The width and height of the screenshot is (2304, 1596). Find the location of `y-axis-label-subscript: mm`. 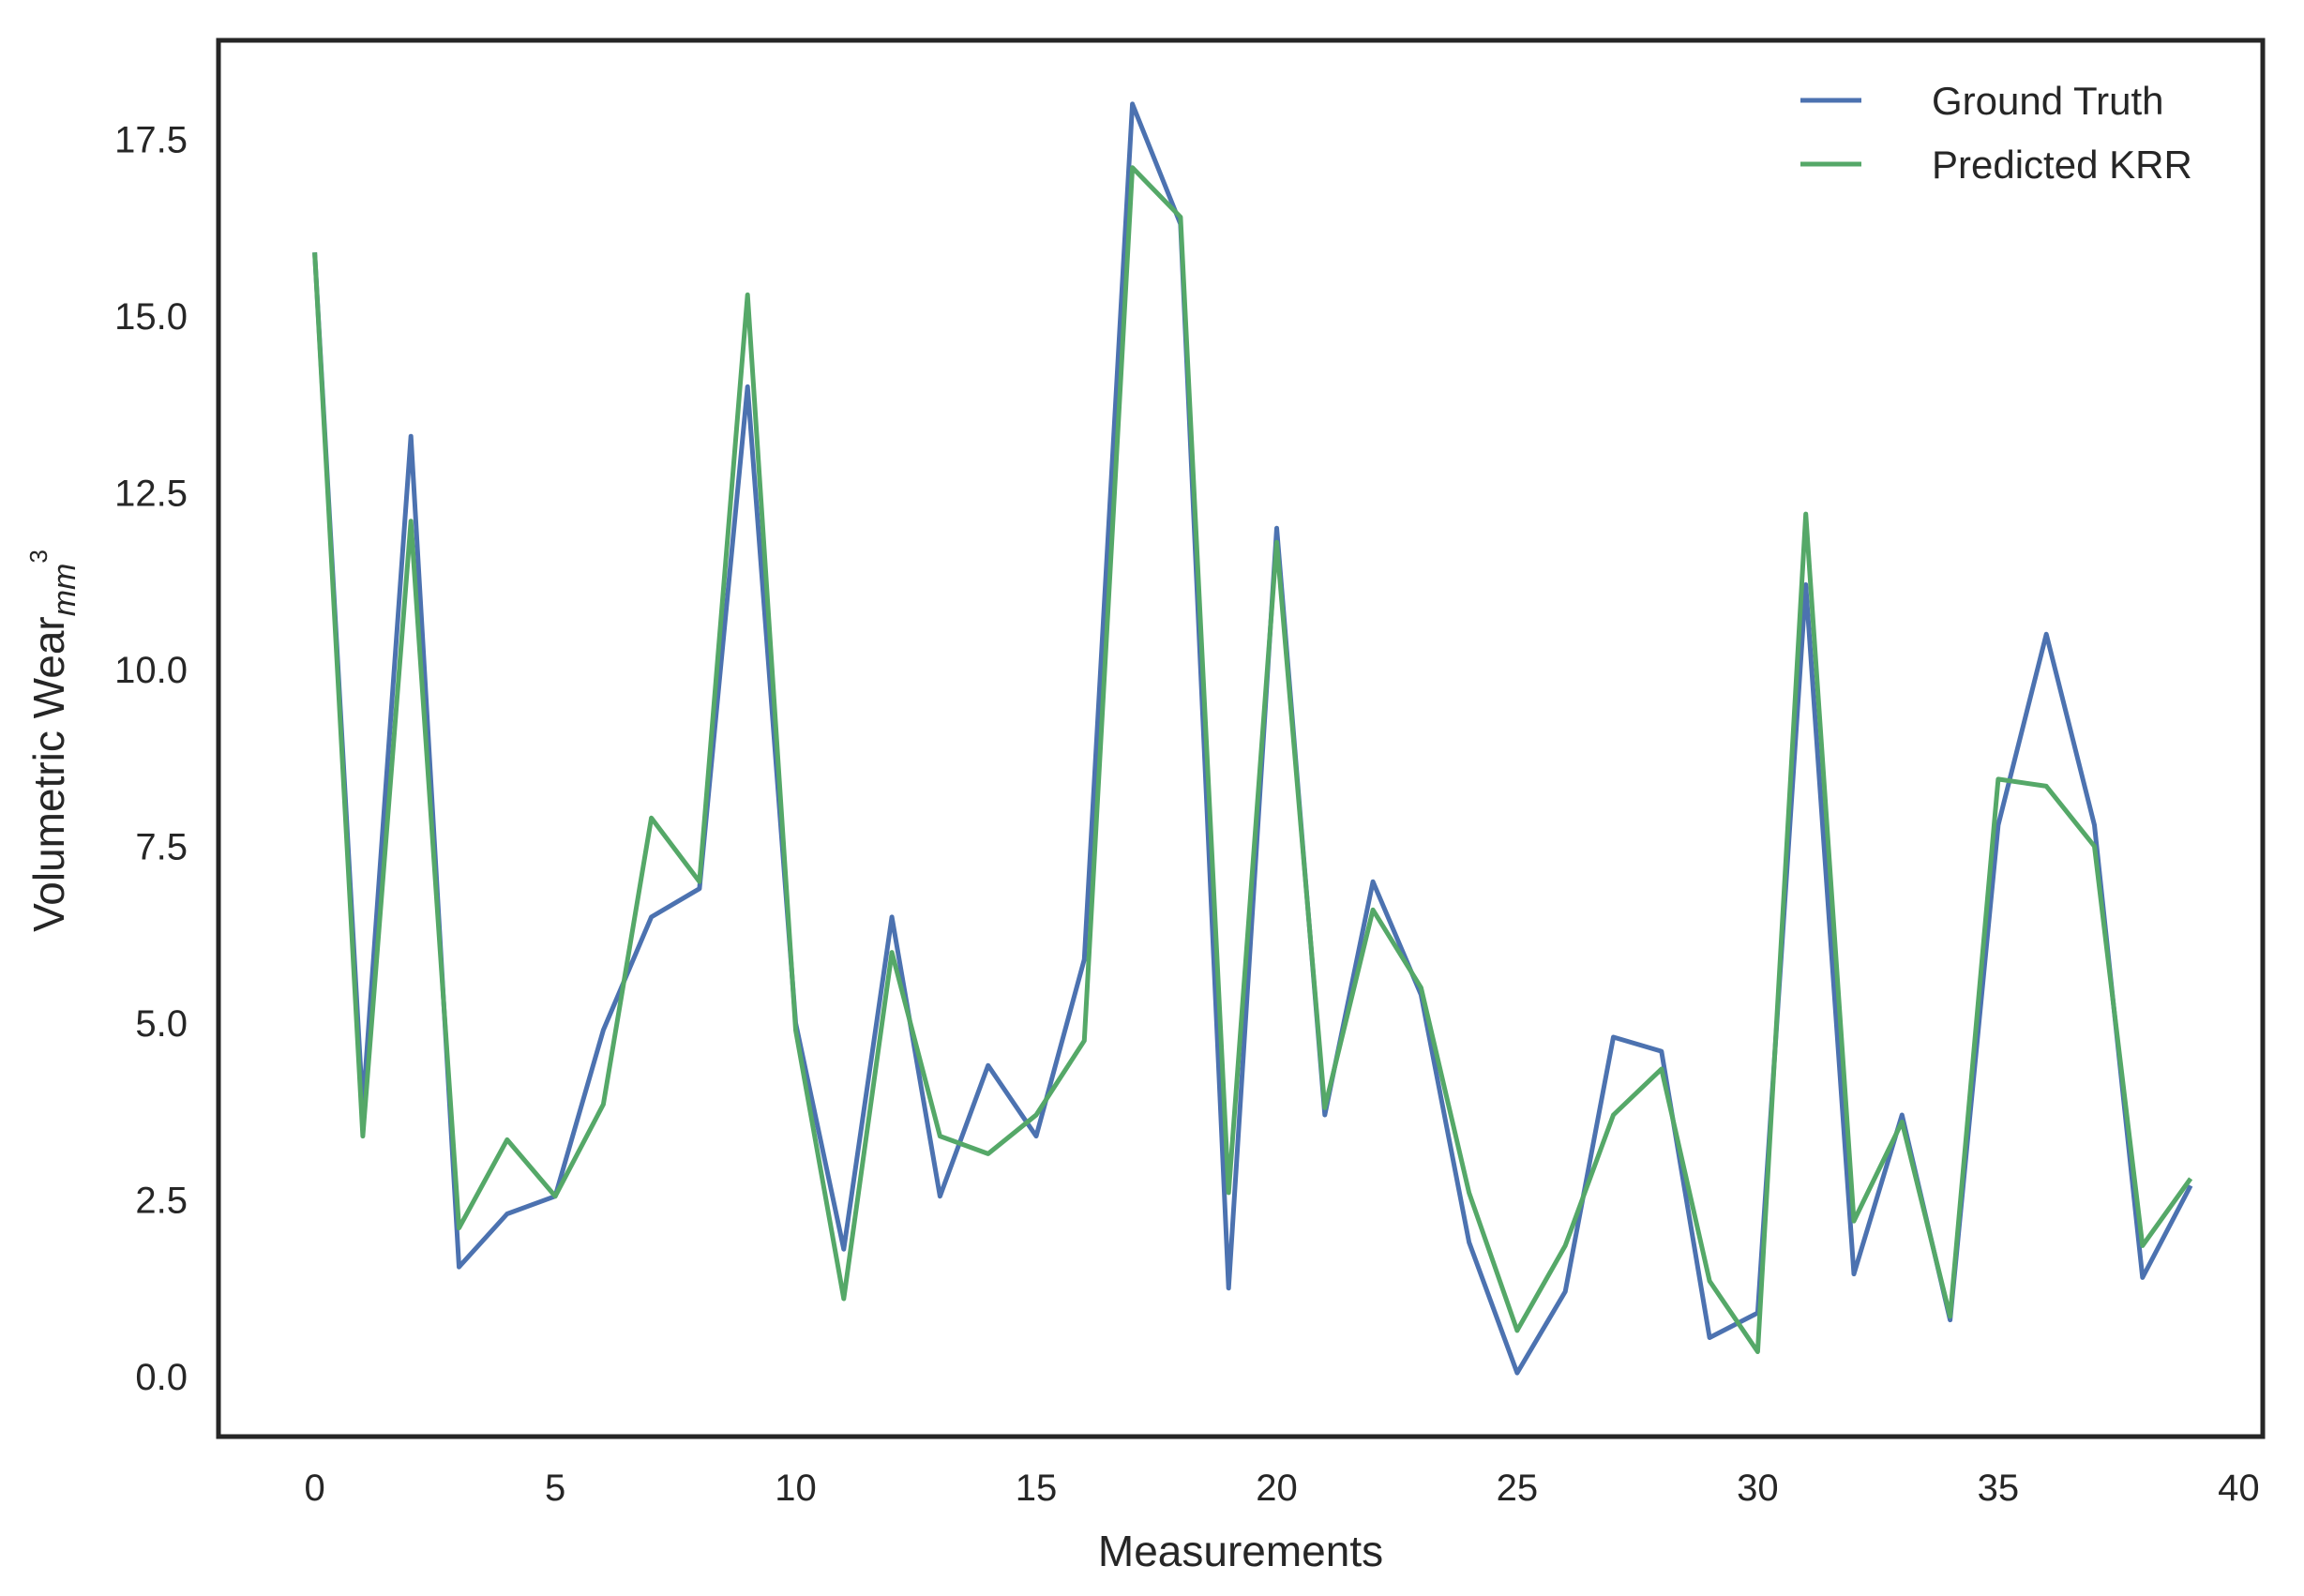

y-axis-label-subscript: mm is located at coordinates (65, 590).